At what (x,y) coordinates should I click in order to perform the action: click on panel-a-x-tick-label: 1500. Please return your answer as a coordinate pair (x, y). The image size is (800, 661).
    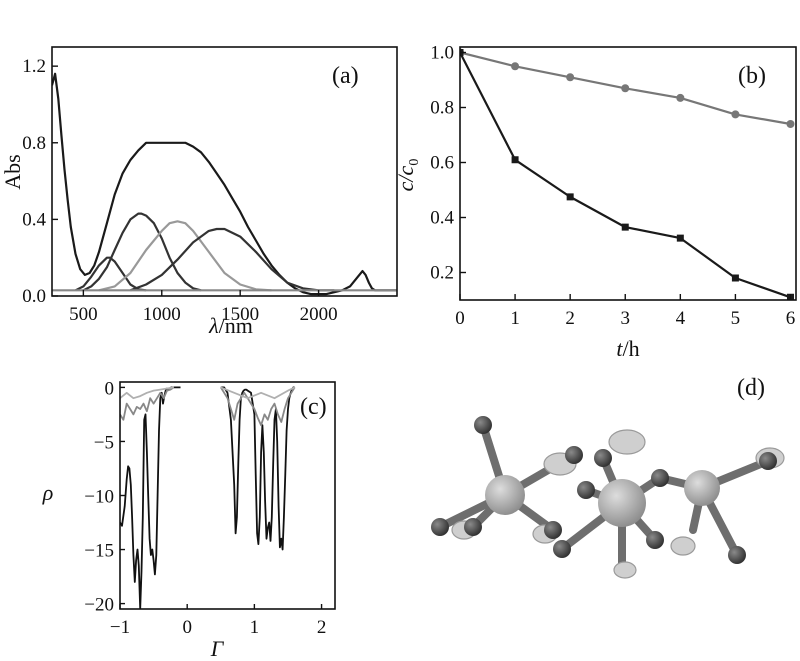
    Looking at the image, I should click on (240, 314).